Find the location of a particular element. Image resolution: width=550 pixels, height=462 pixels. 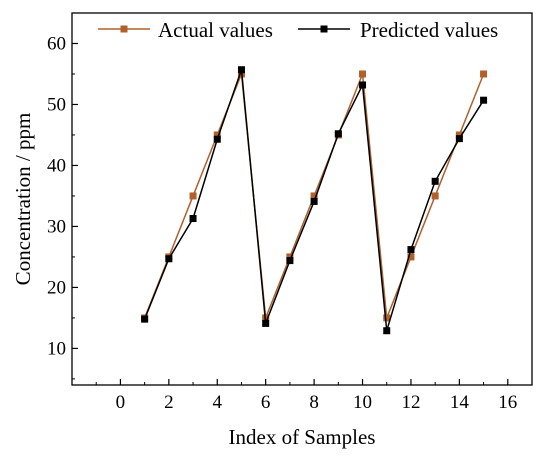

y-tick-label: 20 is located at coordinates (56, 287).